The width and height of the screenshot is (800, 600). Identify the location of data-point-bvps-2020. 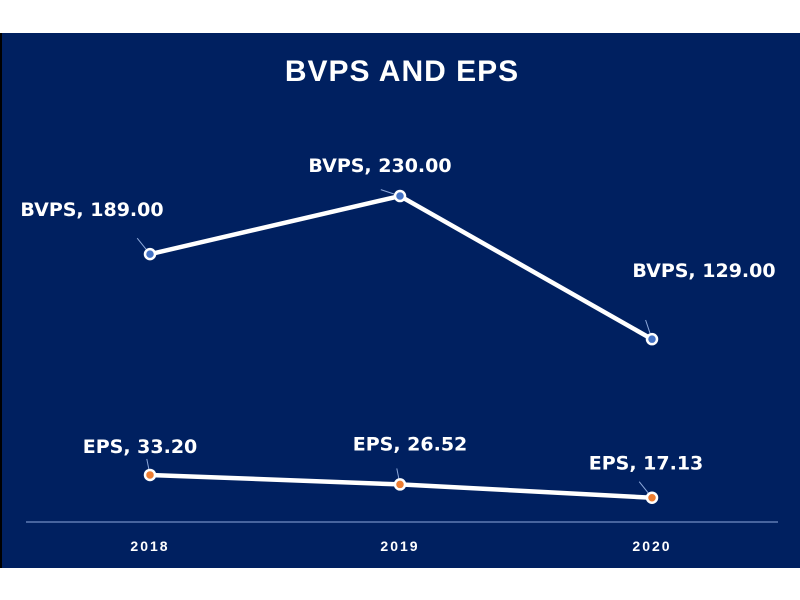
(652, 339).